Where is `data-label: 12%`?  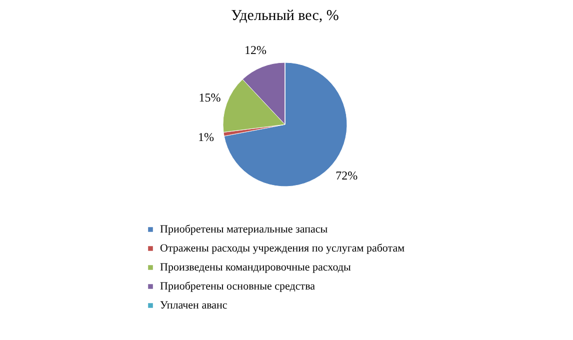
data-label: 12% is located at coordinates (255, 50).